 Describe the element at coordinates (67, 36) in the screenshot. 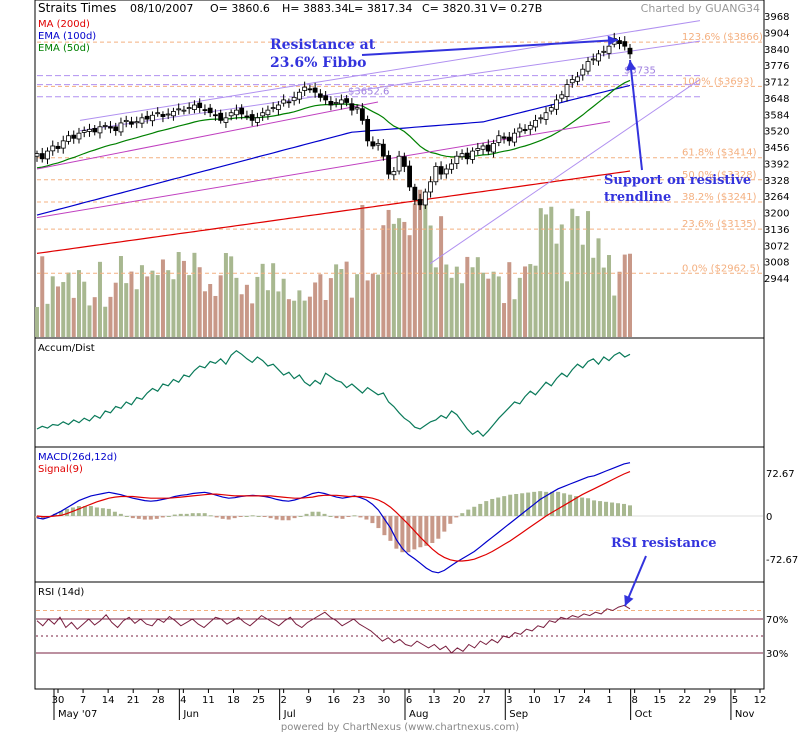

I see `legend-ema100: EMA (100d)` at that location.